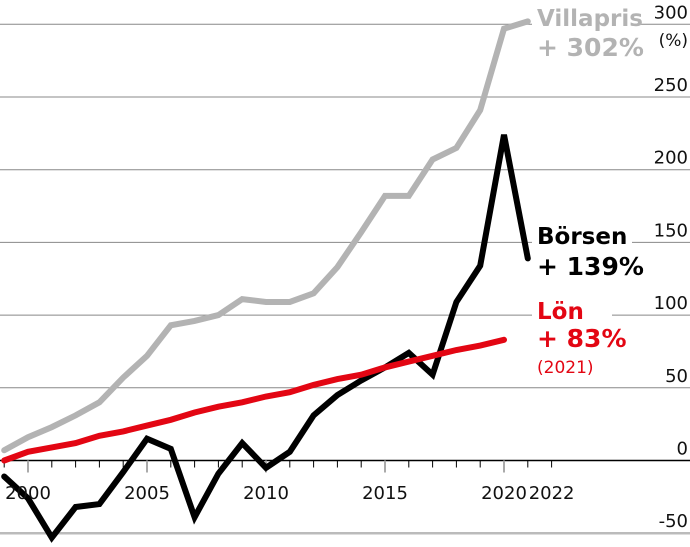 The image size is (690, 547). I want to click on borsen-change: + 139%, so click(590, 266).